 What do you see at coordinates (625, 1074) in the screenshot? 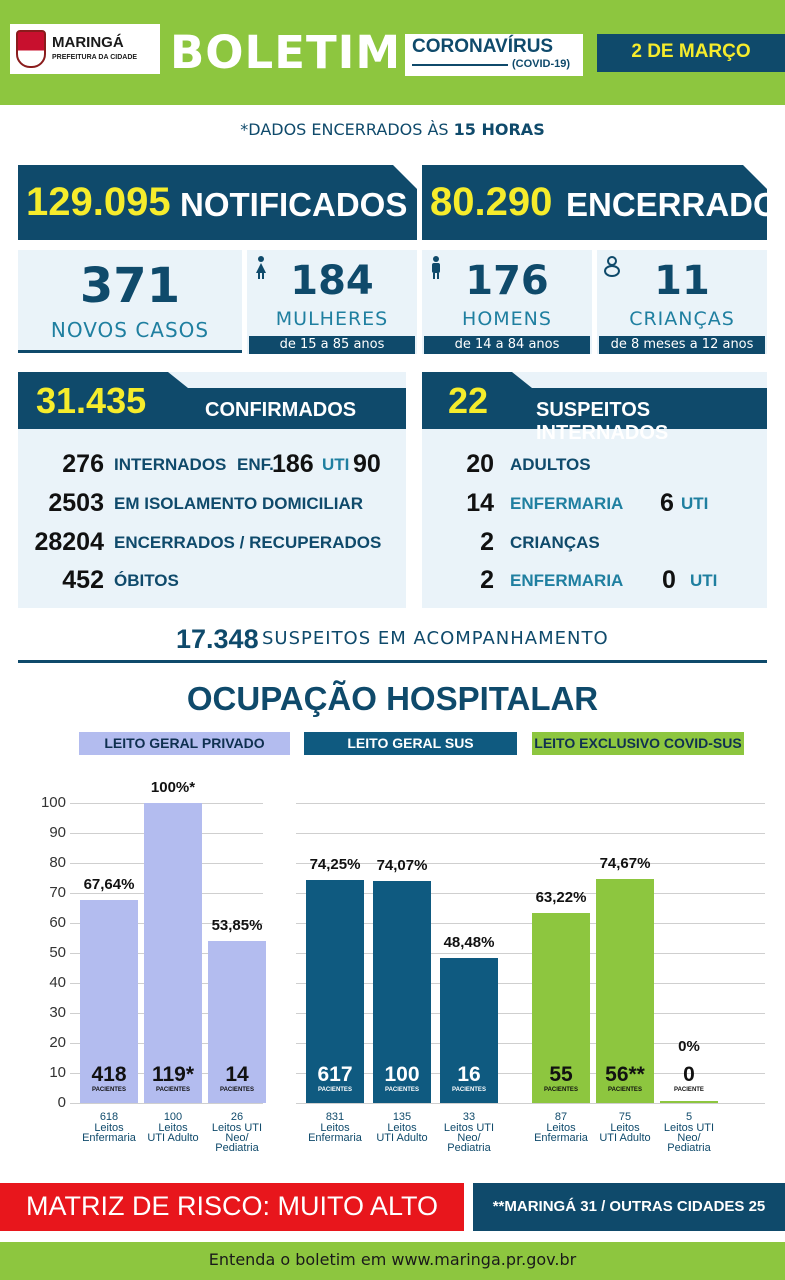
I see `bar-patient-count: 56**` at bounding box center [625, 1074].